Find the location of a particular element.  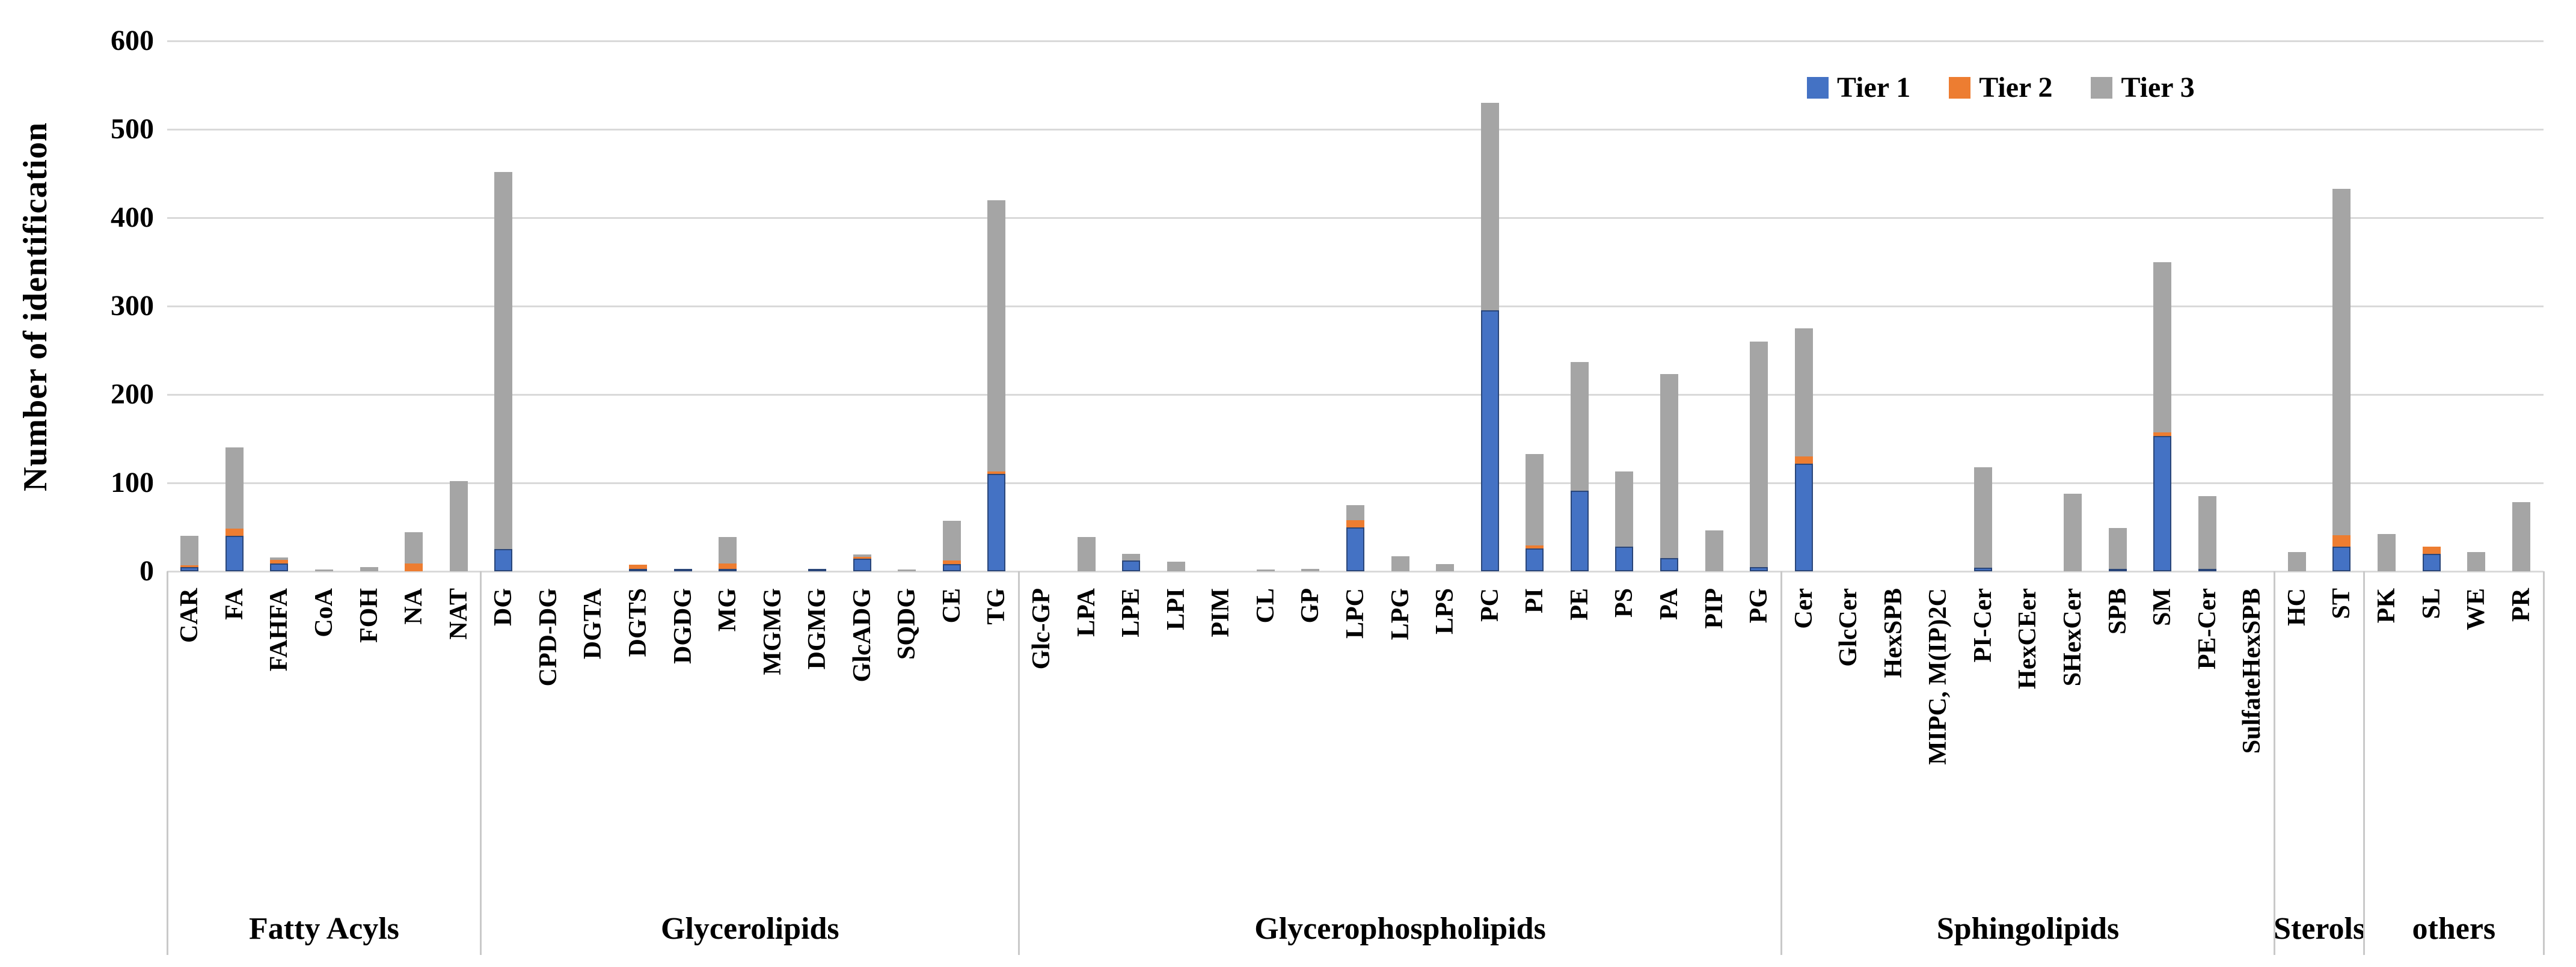

legend-label: Tier 3 is located at coordinates (2158, 87).